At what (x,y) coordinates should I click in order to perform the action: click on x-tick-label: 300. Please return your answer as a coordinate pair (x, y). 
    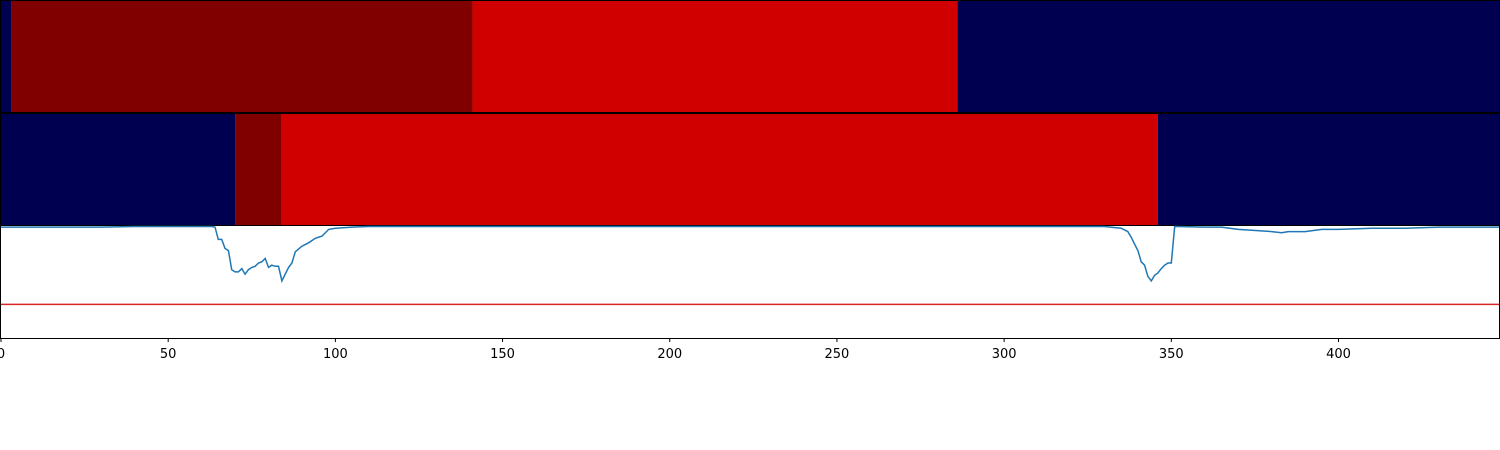
    Looking at the image, I should click on (1004, 354).